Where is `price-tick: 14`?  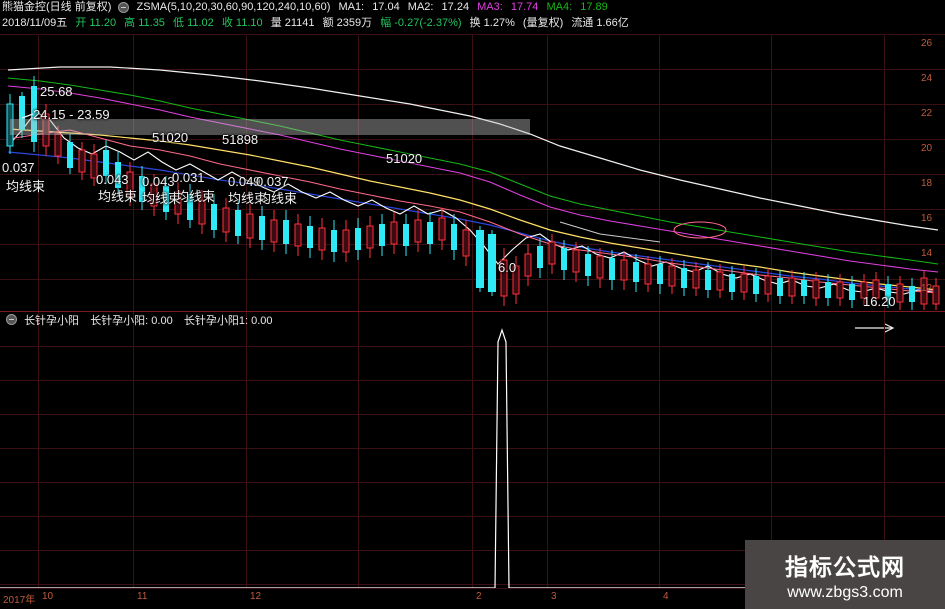
price-tick: 14 is located at coordinates (927, 253).